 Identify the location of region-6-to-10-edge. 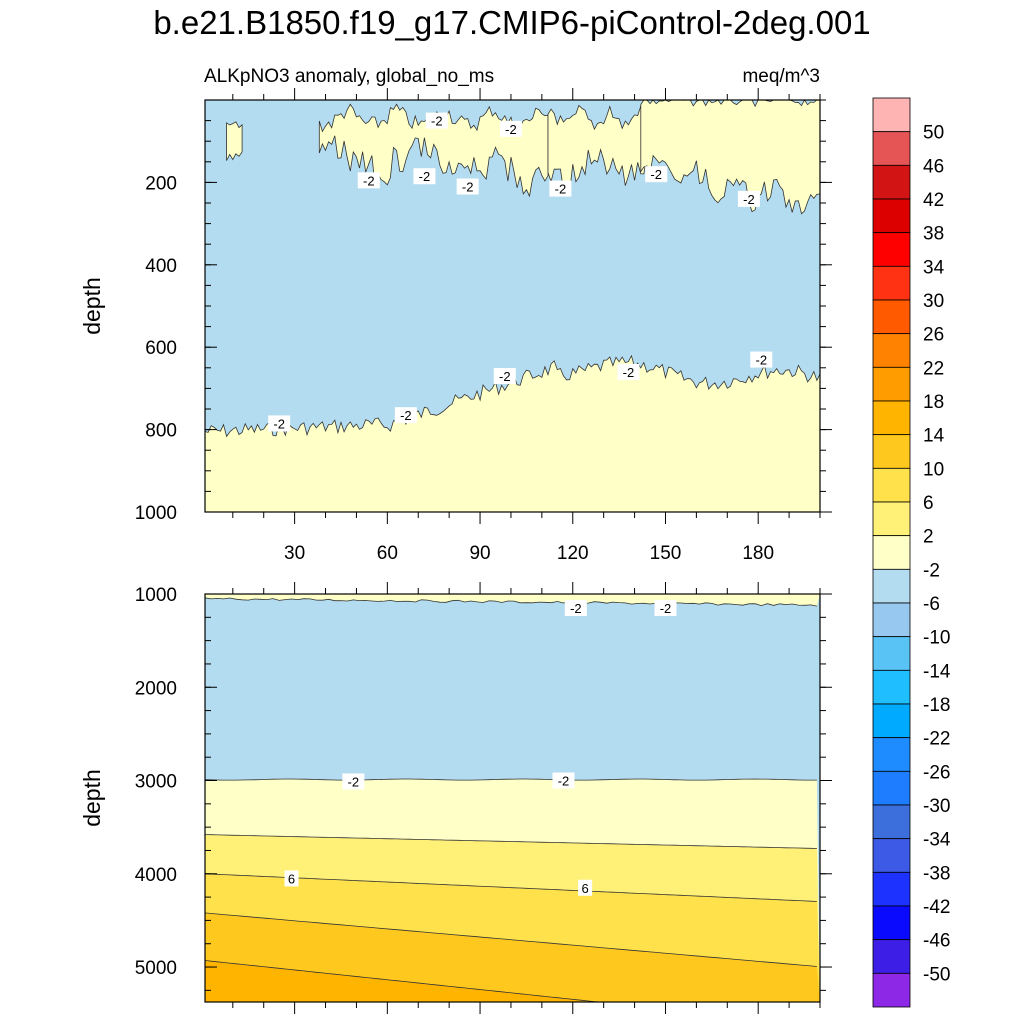
(510, 887).